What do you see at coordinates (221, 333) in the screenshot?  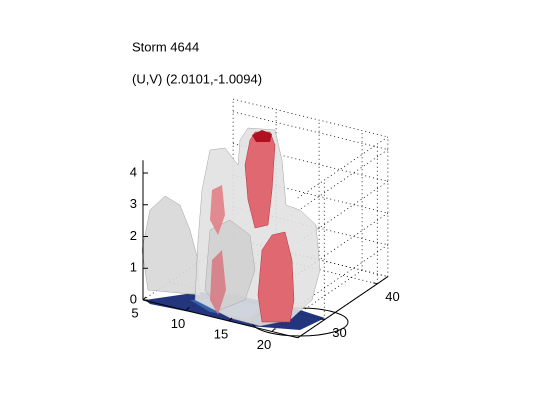 I see `x-tick-label: 15` at bounding box center [221, 333].